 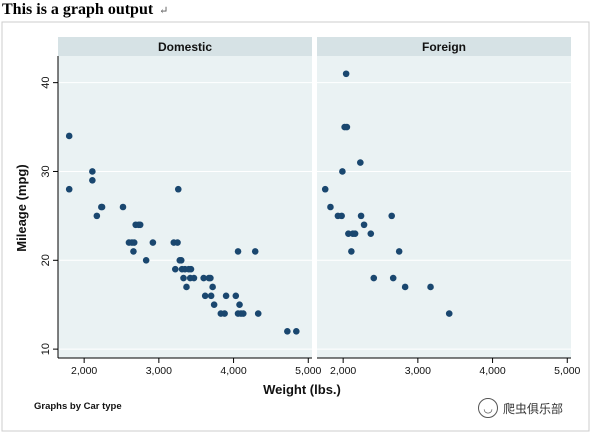 I want to click on watermark-text: 爬虫俱乐部, so click(x=533, y=408).